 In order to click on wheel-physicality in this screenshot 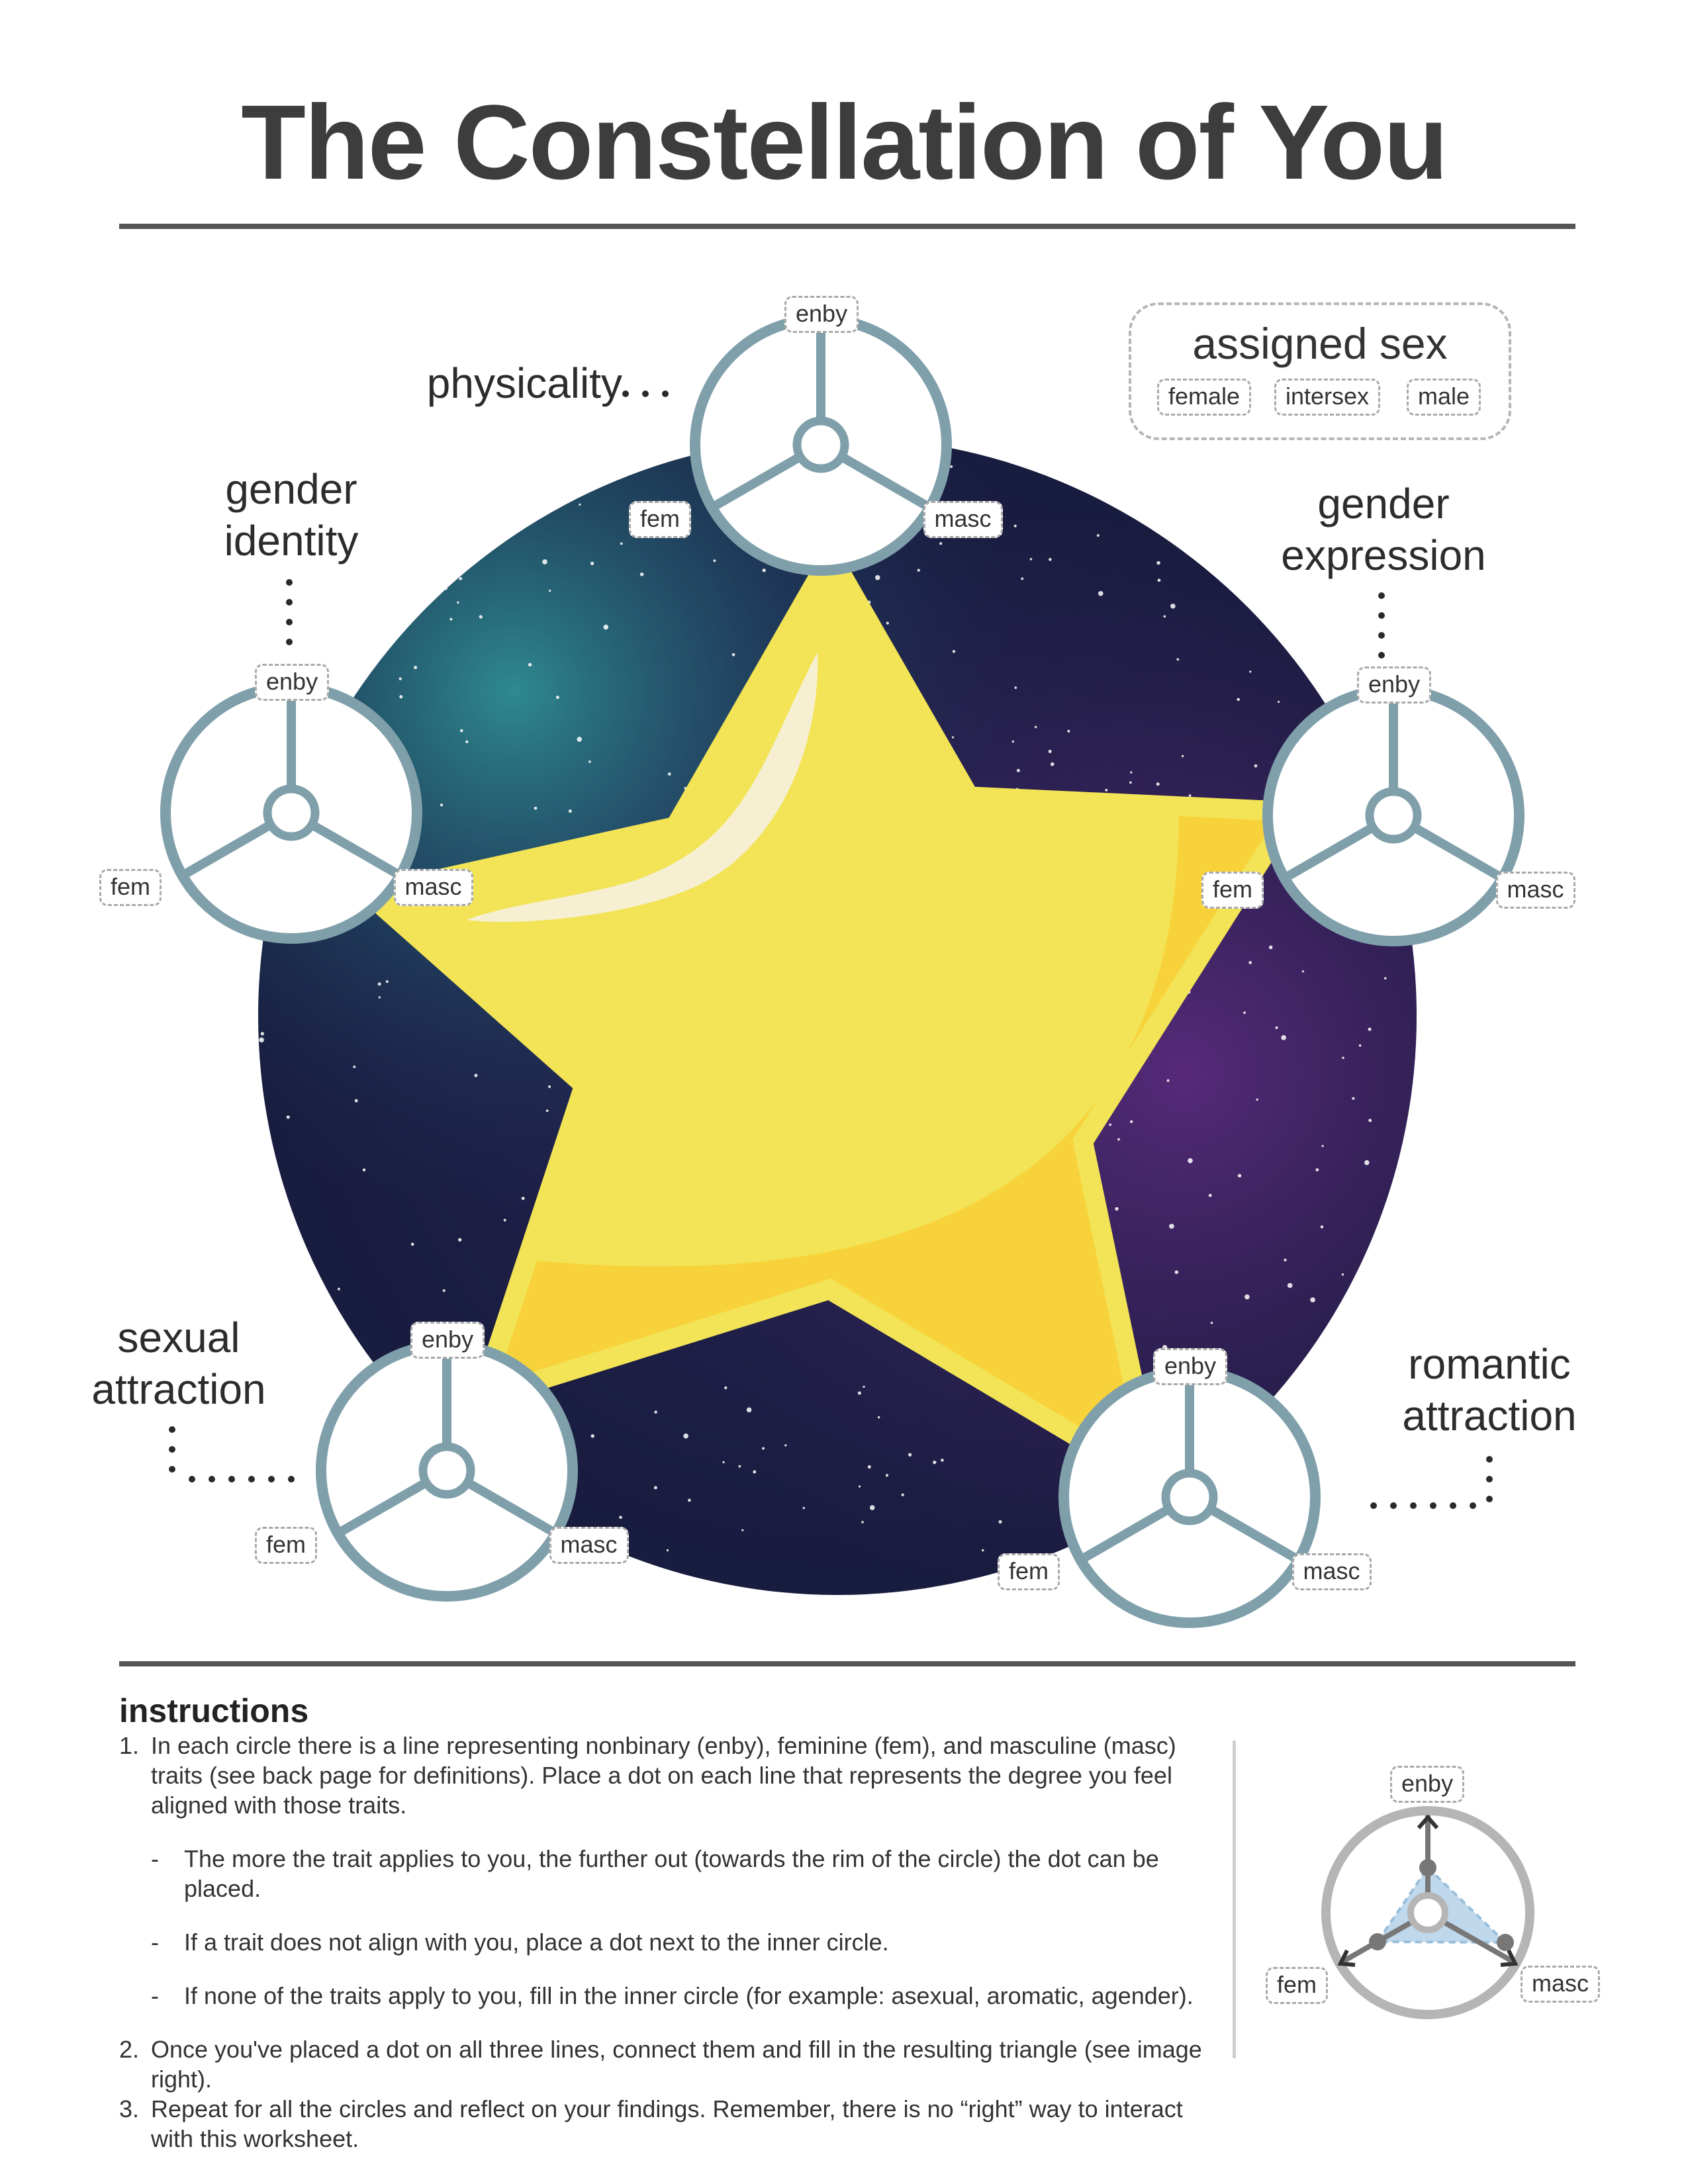, I will do `click(821, 445)`.